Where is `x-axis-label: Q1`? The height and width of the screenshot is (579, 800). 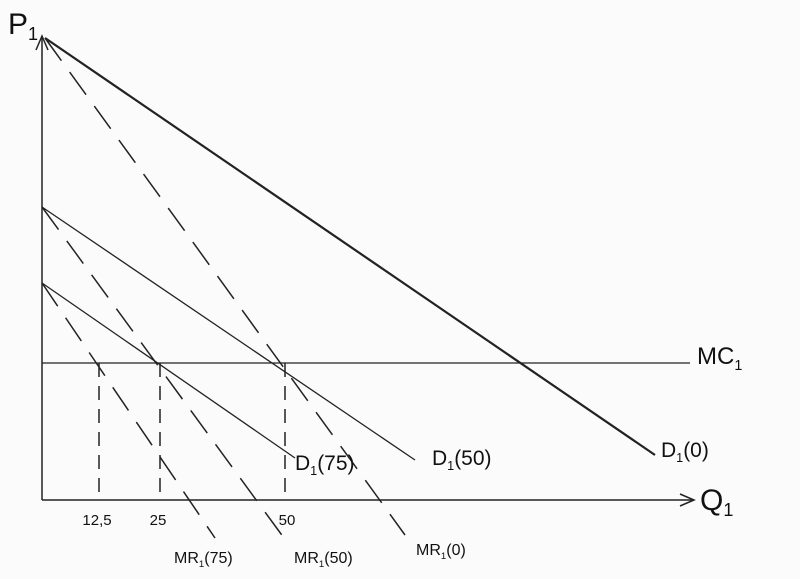
x-axis-label: Q1 is located at coordinates (716, 502).